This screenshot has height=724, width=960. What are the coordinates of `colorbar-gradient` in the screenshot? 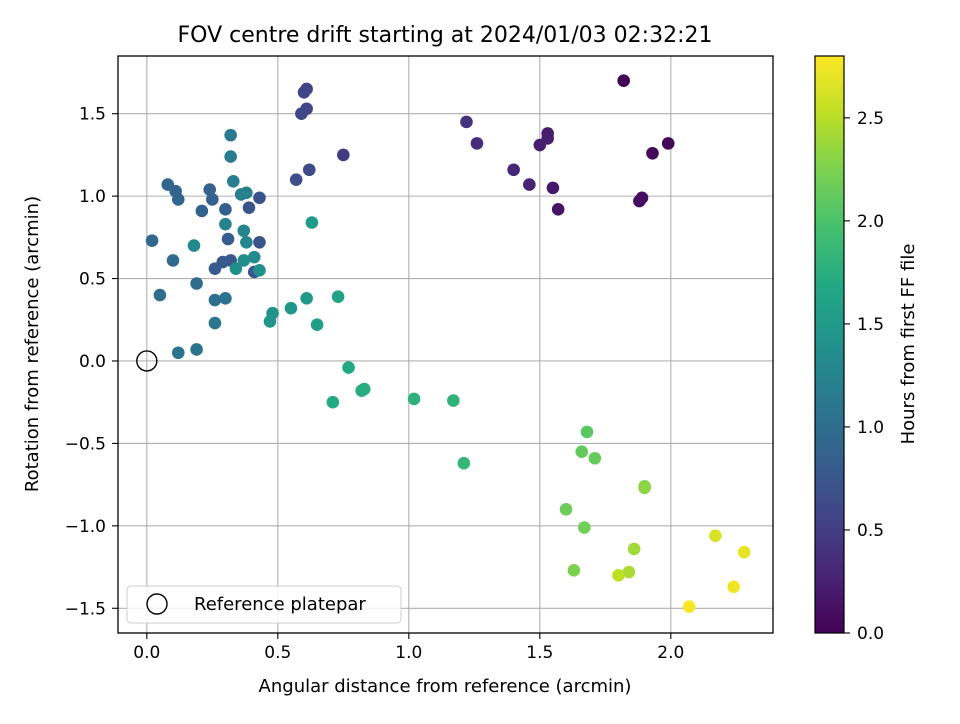 It's located at (829, 344).